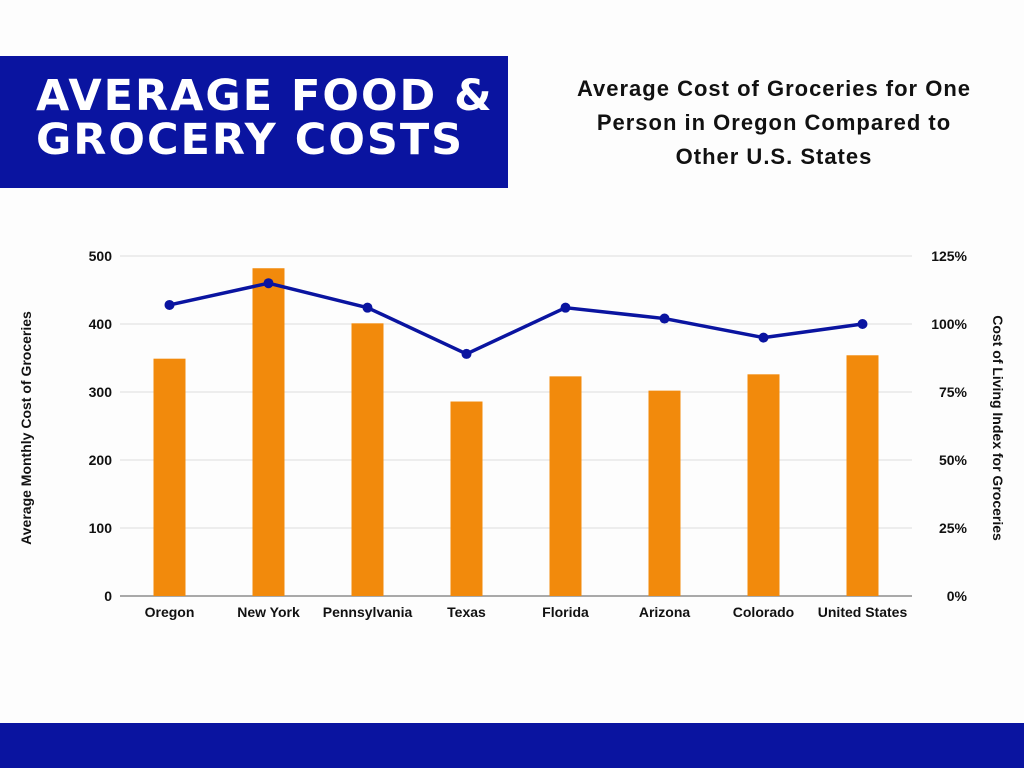 This screenshot has height=768, width=1024. Describe the element at coordinates (108, 596) in the screenshot. I see `y-tick-label: 0` at that location.